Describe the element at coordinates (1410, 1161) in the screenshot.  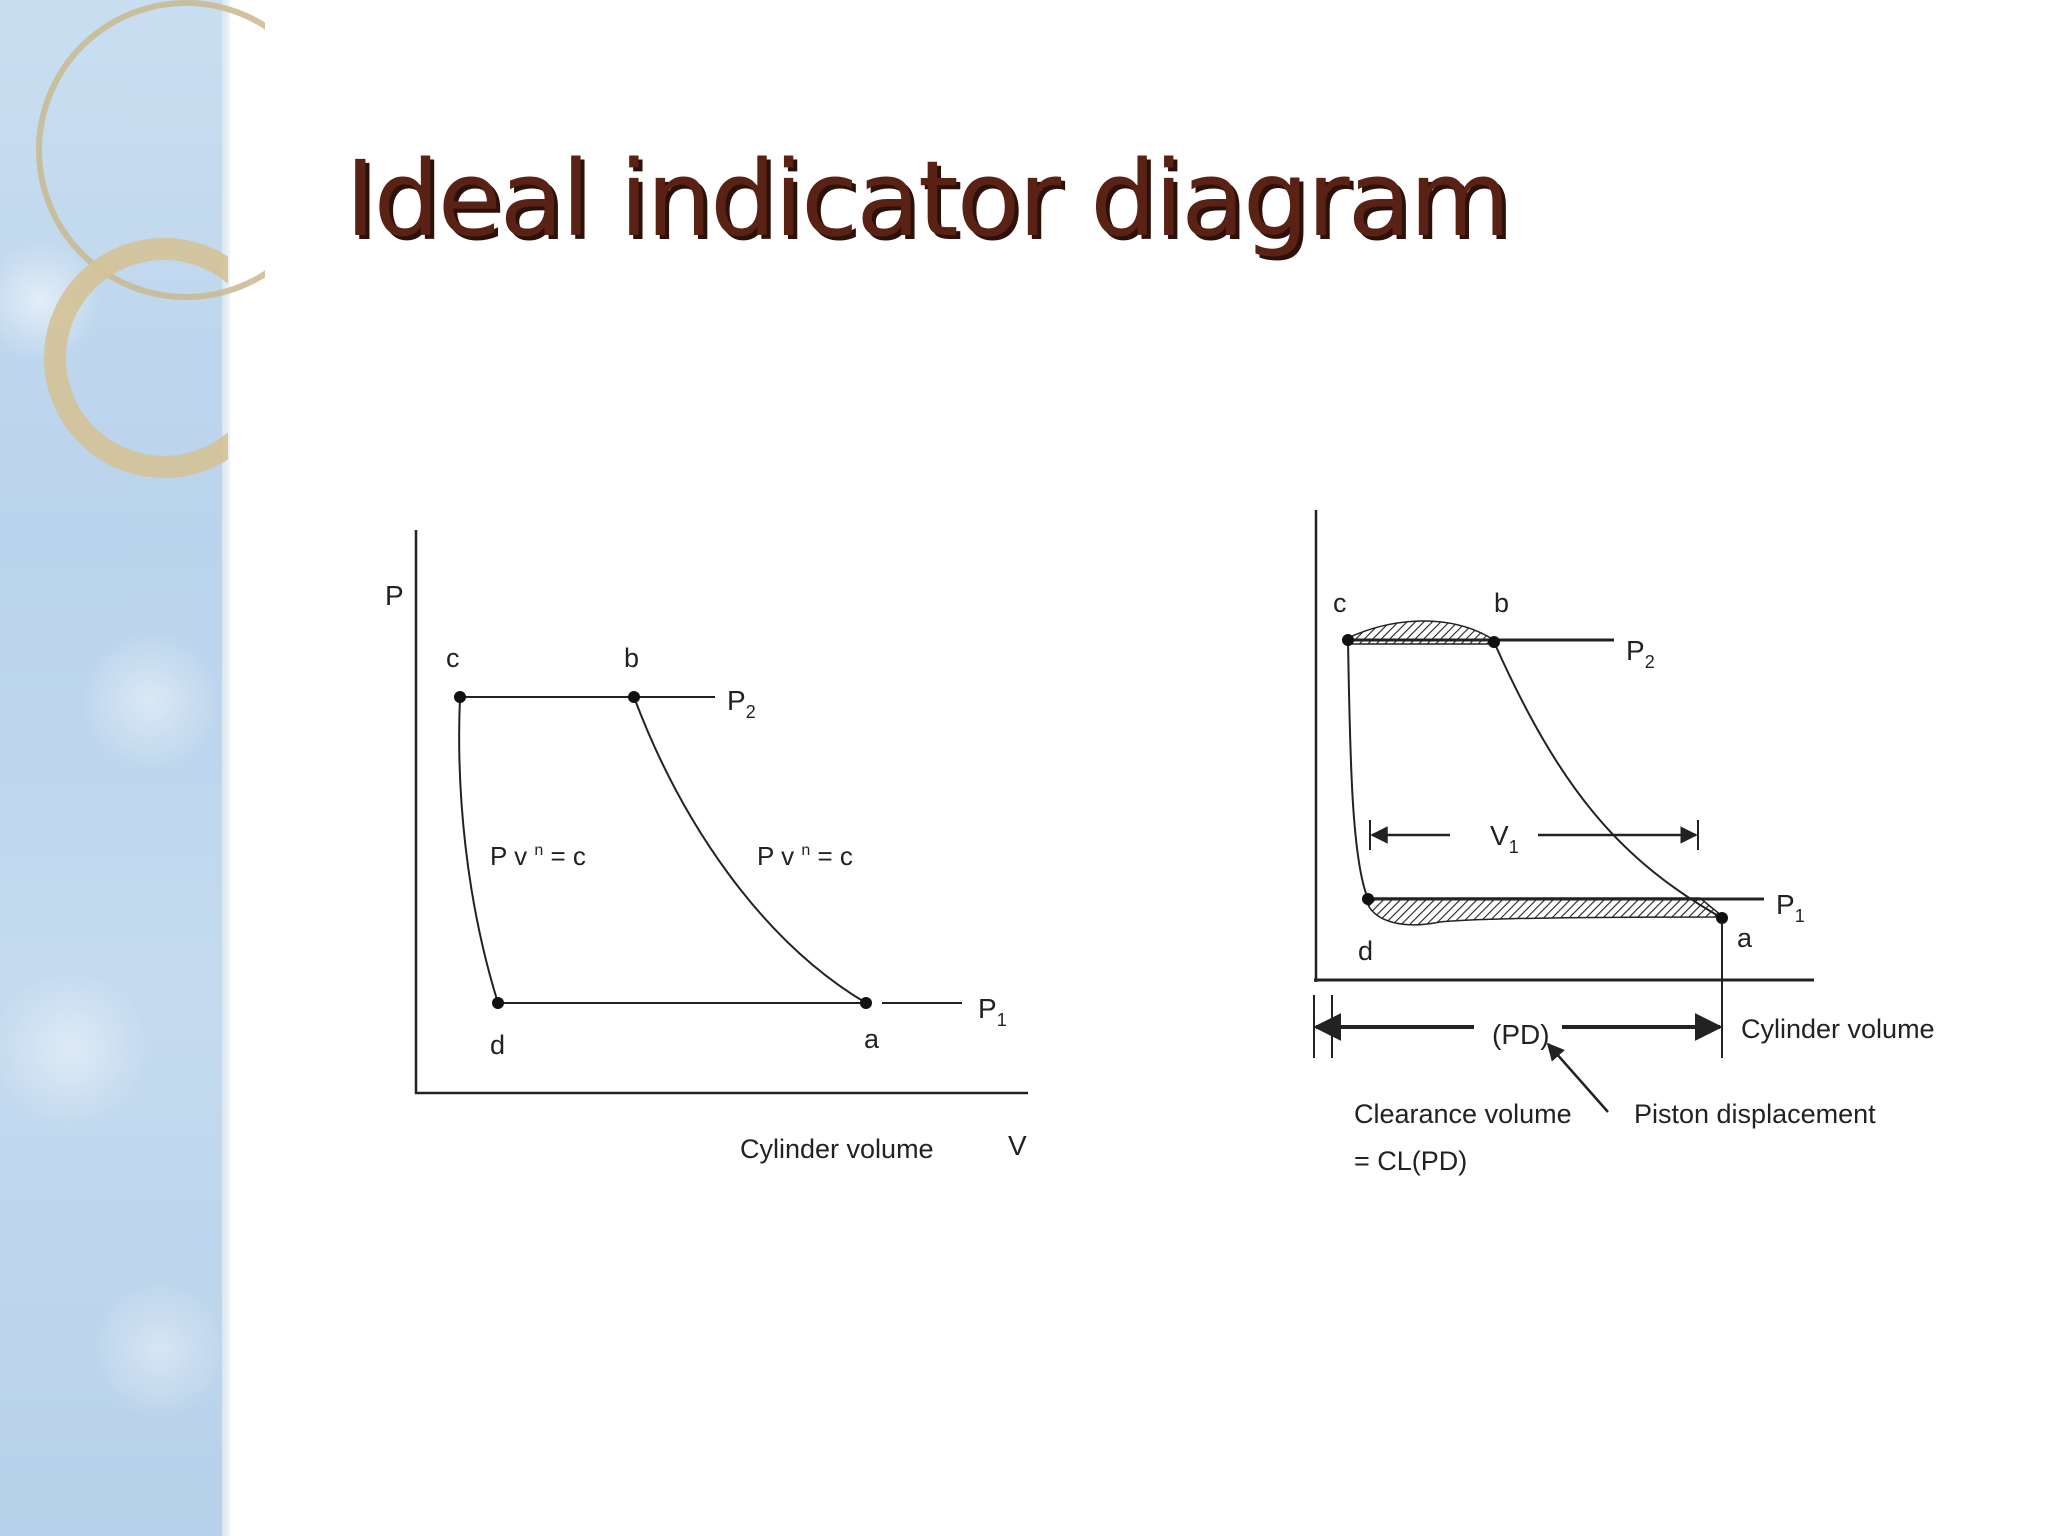
I see `right-clearance-label-2: = CL(PD)` at that location.